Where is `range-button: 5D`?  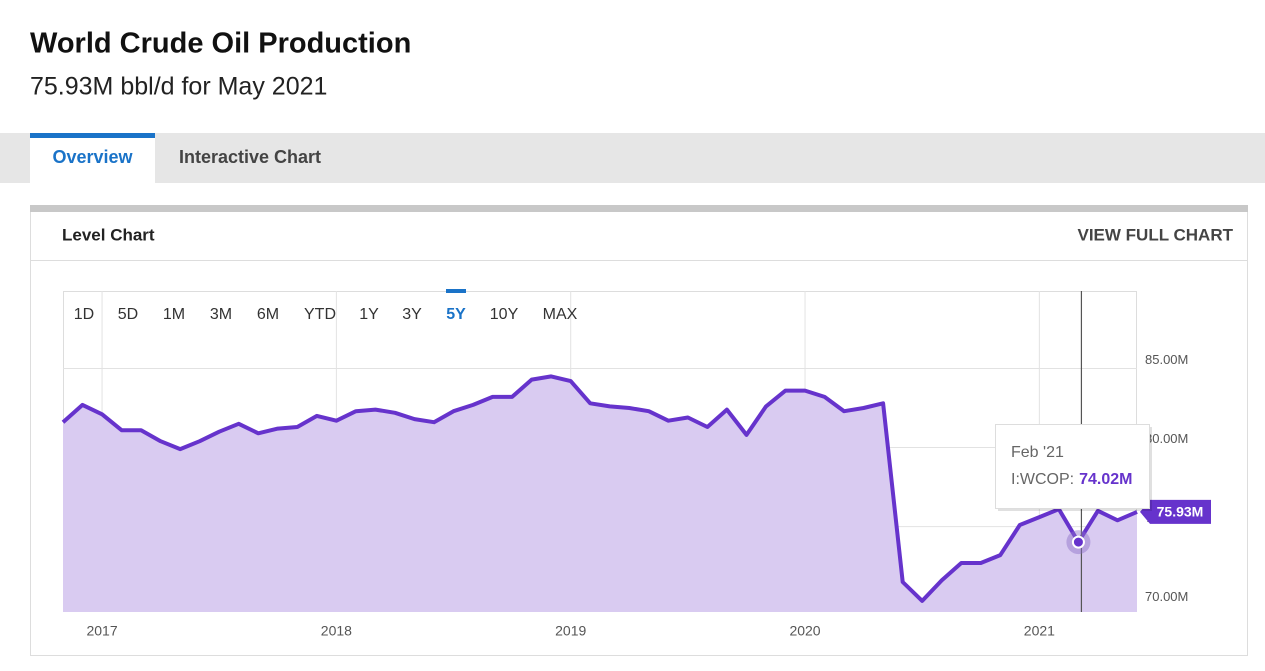
range-button: 5D is located at coordinates (128, 314).